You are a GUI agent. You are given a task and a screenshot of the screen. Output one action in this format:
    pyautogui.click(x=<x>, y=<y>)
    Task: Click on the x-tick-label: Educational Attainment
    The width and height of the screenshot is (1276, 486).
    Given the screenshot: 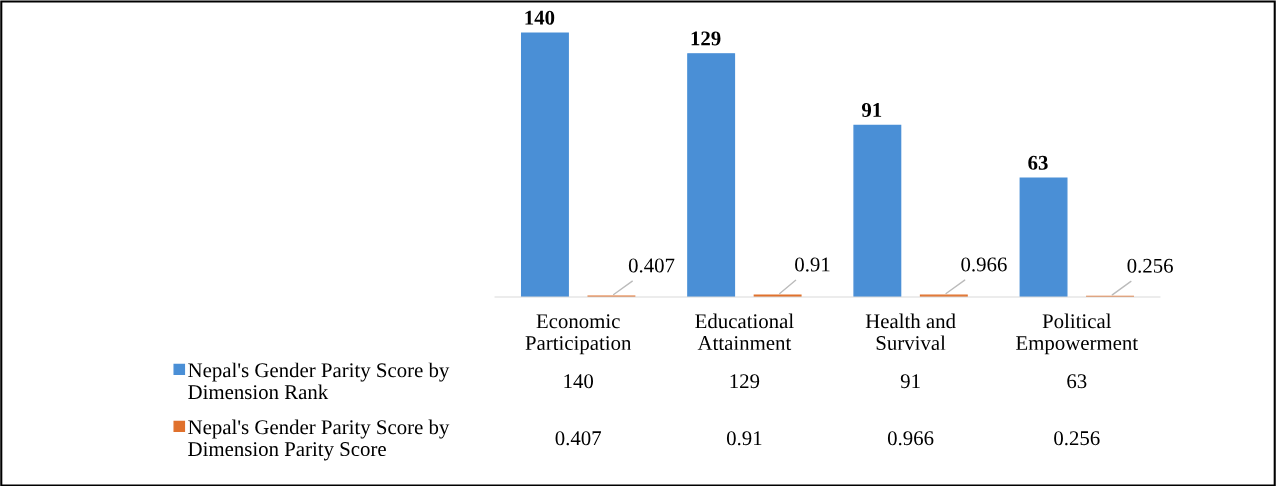 What is the action you would take?
    pyautogui.click(x=744, y=332)
    